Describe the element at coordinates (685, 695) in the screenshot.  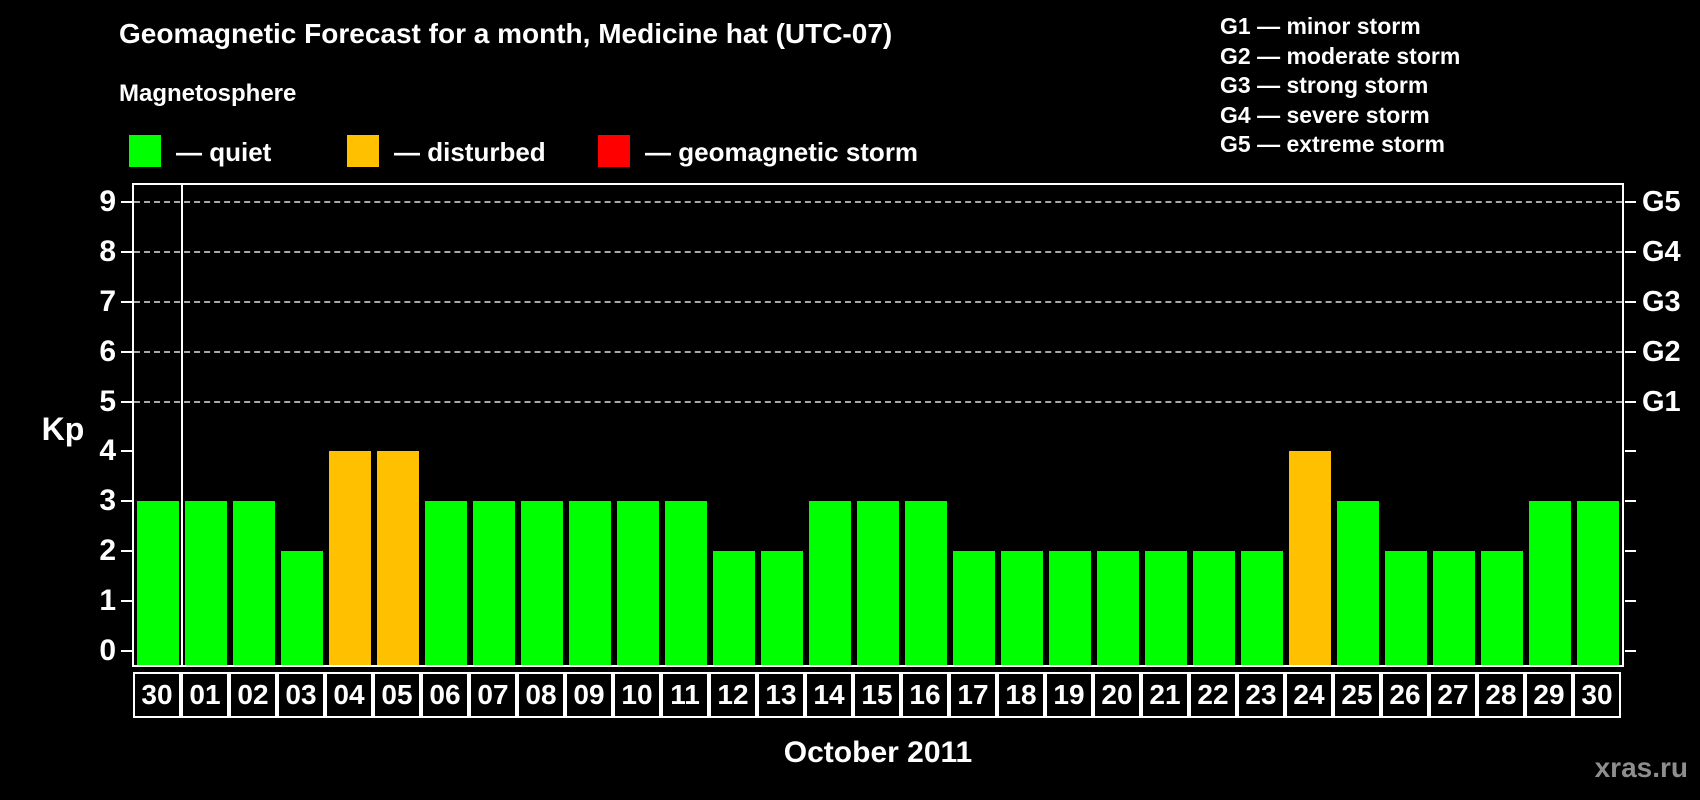
I see `x-label-day-11-11: 11` at that location.